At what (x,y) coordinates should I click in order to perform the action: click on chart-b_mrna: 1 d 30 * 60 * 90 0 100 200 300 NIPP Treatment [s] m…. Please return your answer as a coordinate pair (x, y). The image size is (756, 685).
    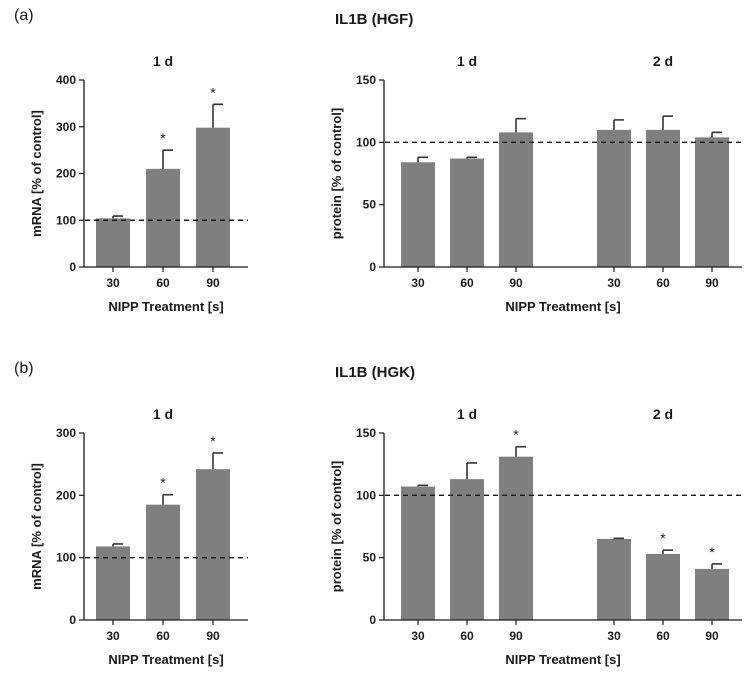
    Looking at the image, I should click on (138, 536).